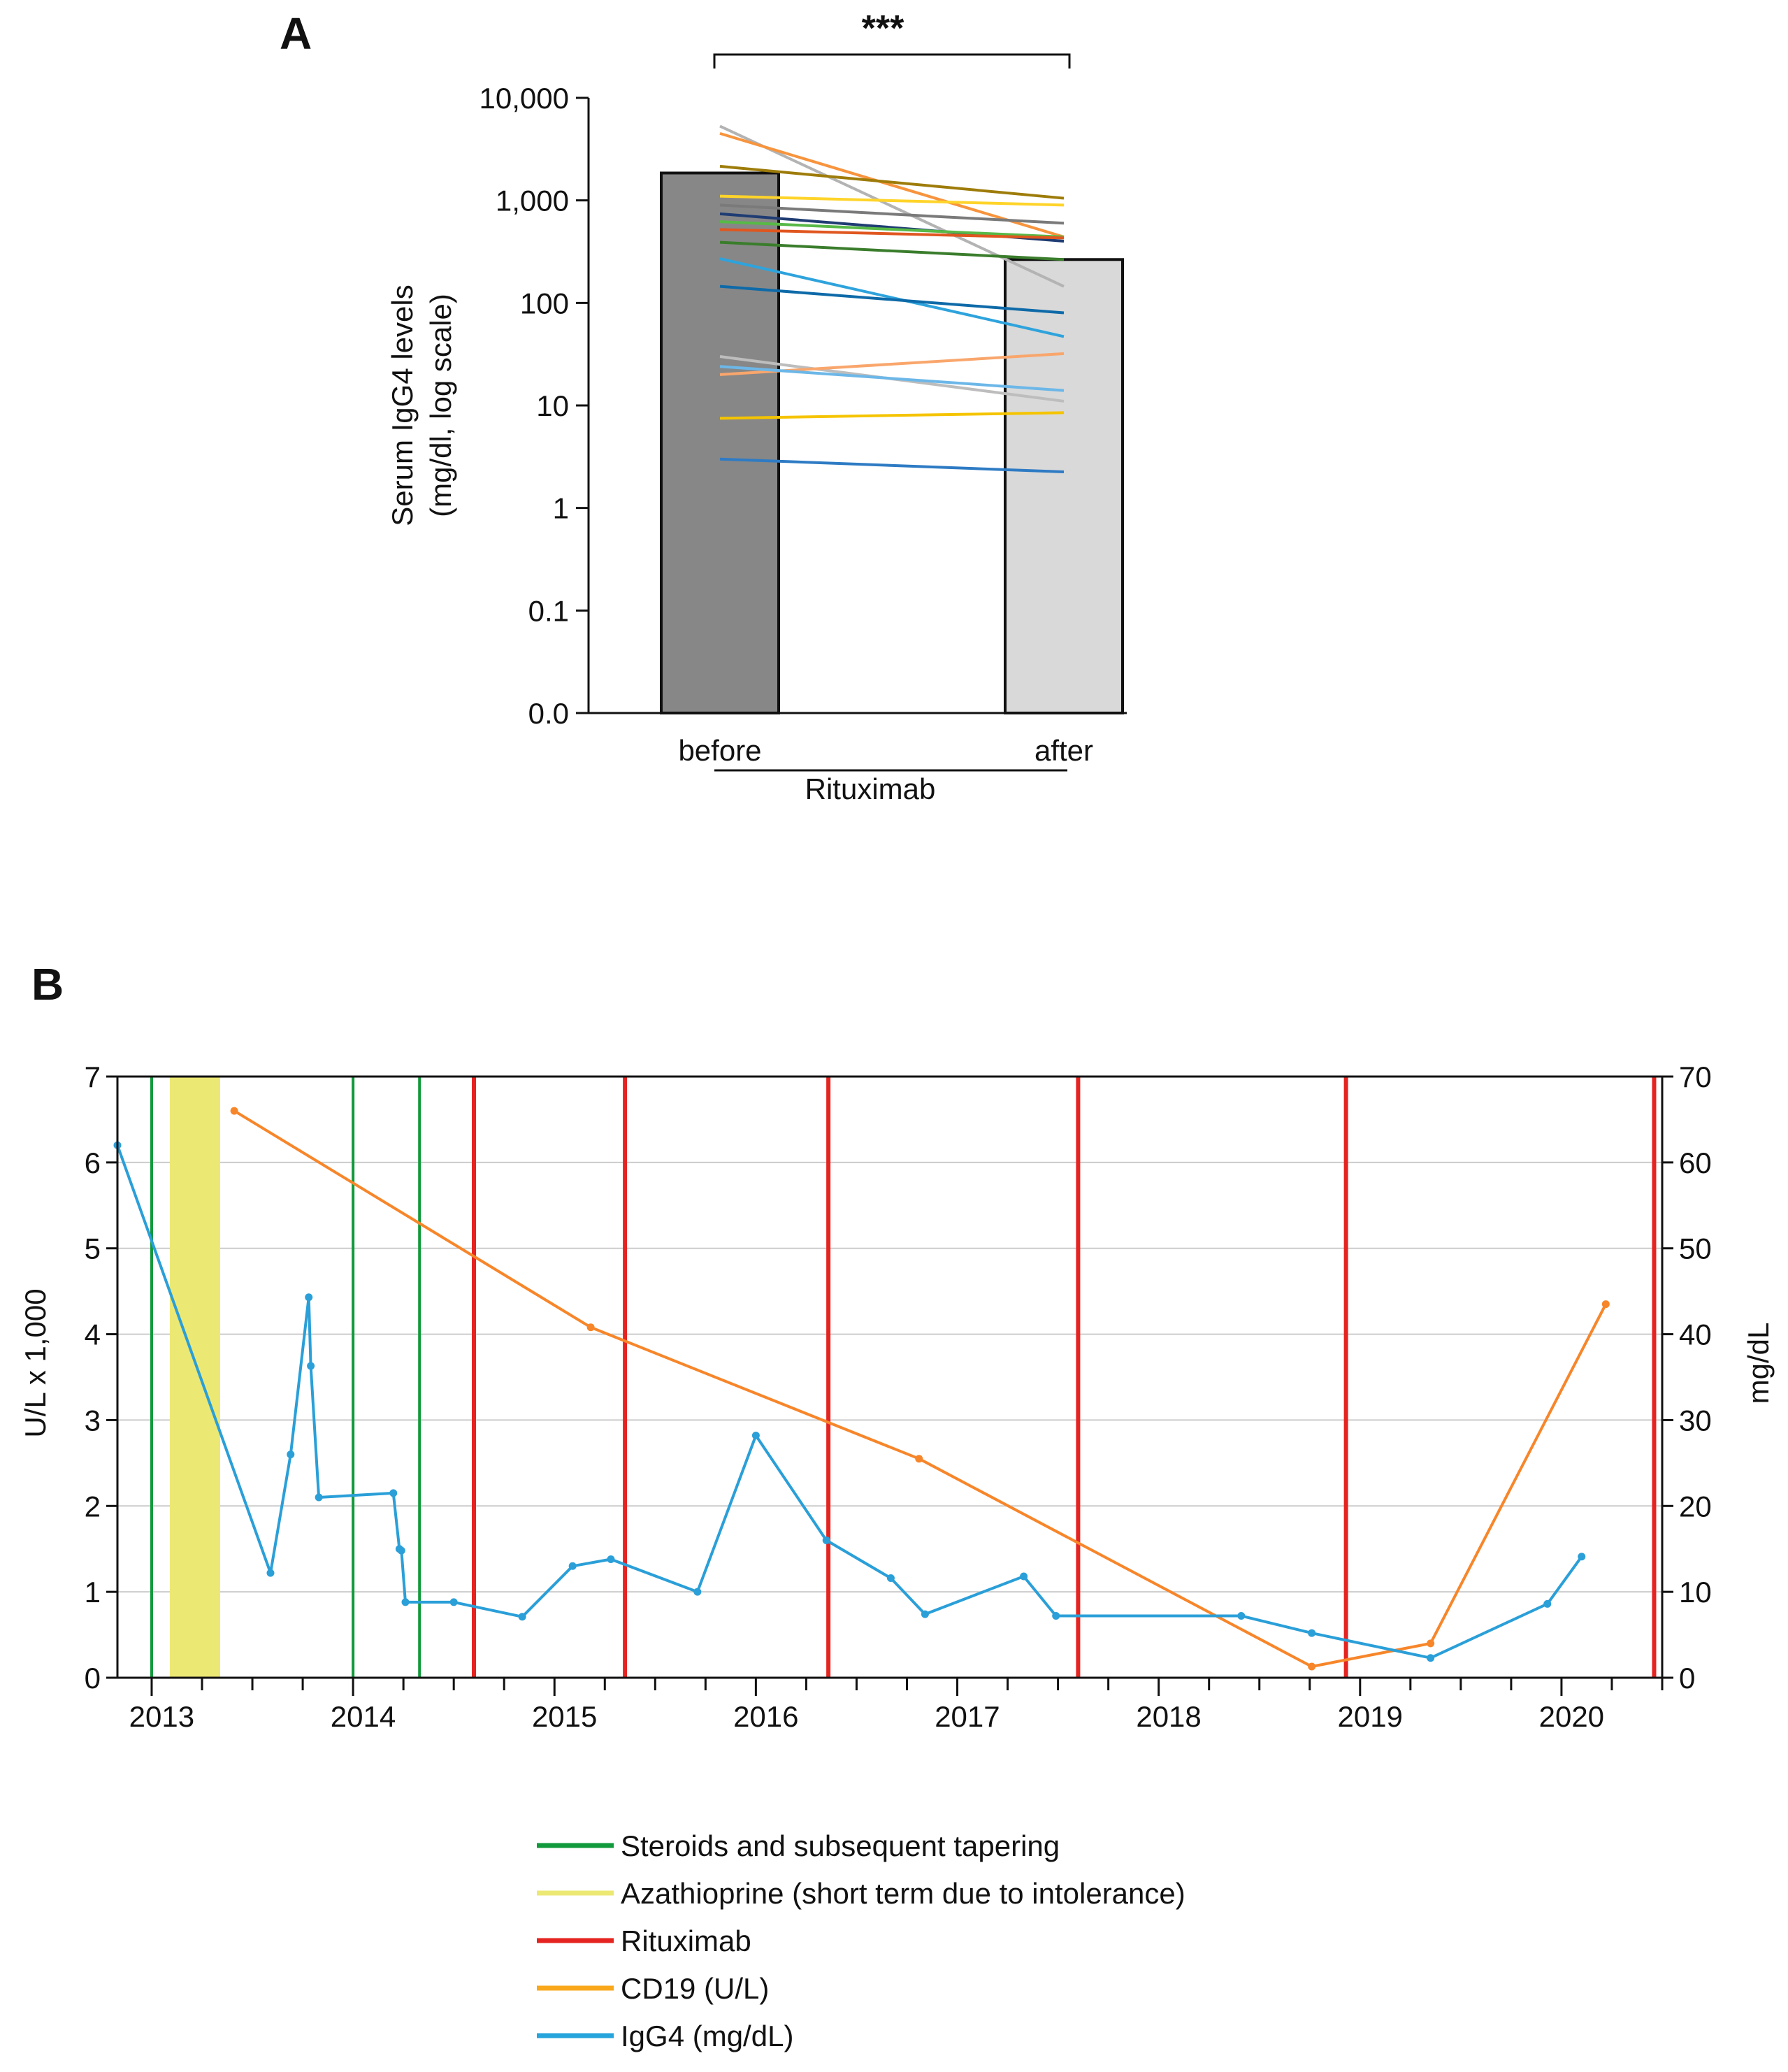 This screenshot has width=1788, height=2072. What do you see at coordinates (892, 61) in the screenshot?
I see `significance-bracket` at bounding box center [892, 61].